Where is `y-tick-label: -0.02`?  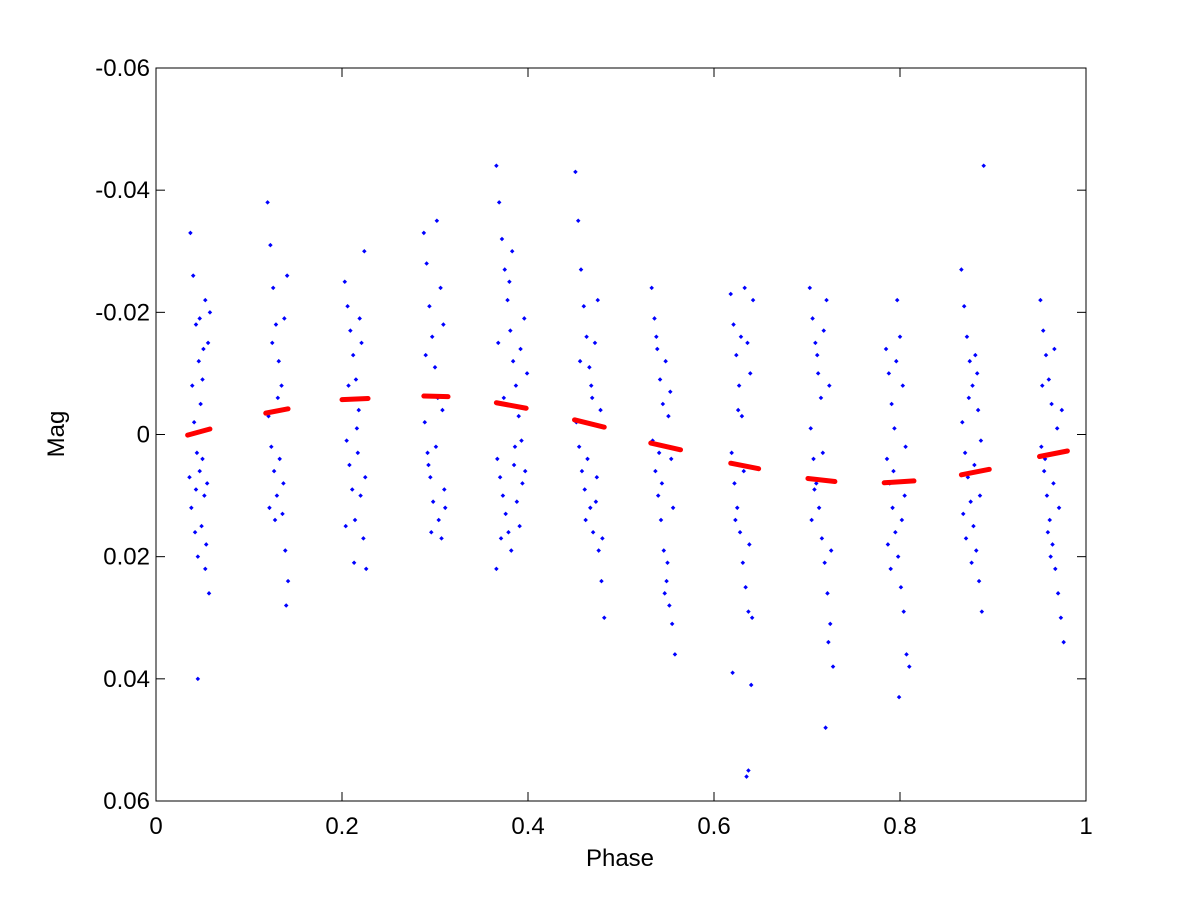
y-tick-label: -0.02 is located at coordinates (122, 312).